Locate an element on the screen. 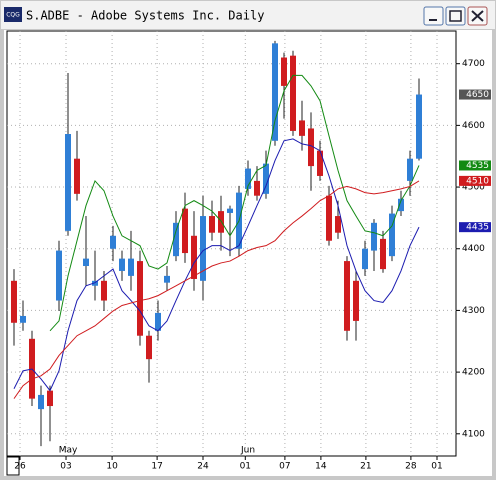 This screenshot has width=496, height=480. x-tick-label: 28 is located at coordinates (411, 467).